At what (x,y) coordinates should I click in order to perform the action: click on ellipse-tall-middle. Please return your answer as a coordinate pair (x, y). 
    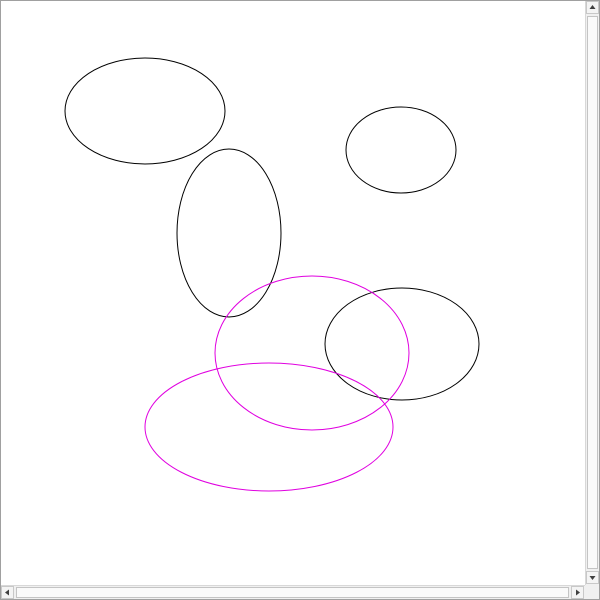
    Looking at the image, I should click on (229, 233).